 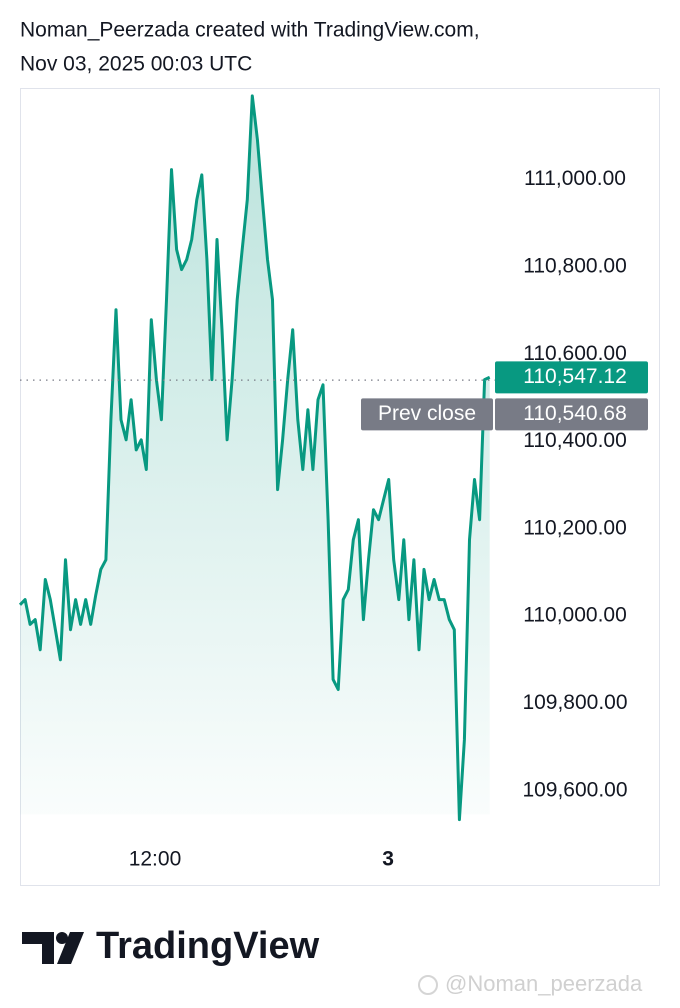 What do you see at coordinates (575, 266) in the screenshot?
I see `y-tick-label: 110,800.00` at bounding box center [575, 266].